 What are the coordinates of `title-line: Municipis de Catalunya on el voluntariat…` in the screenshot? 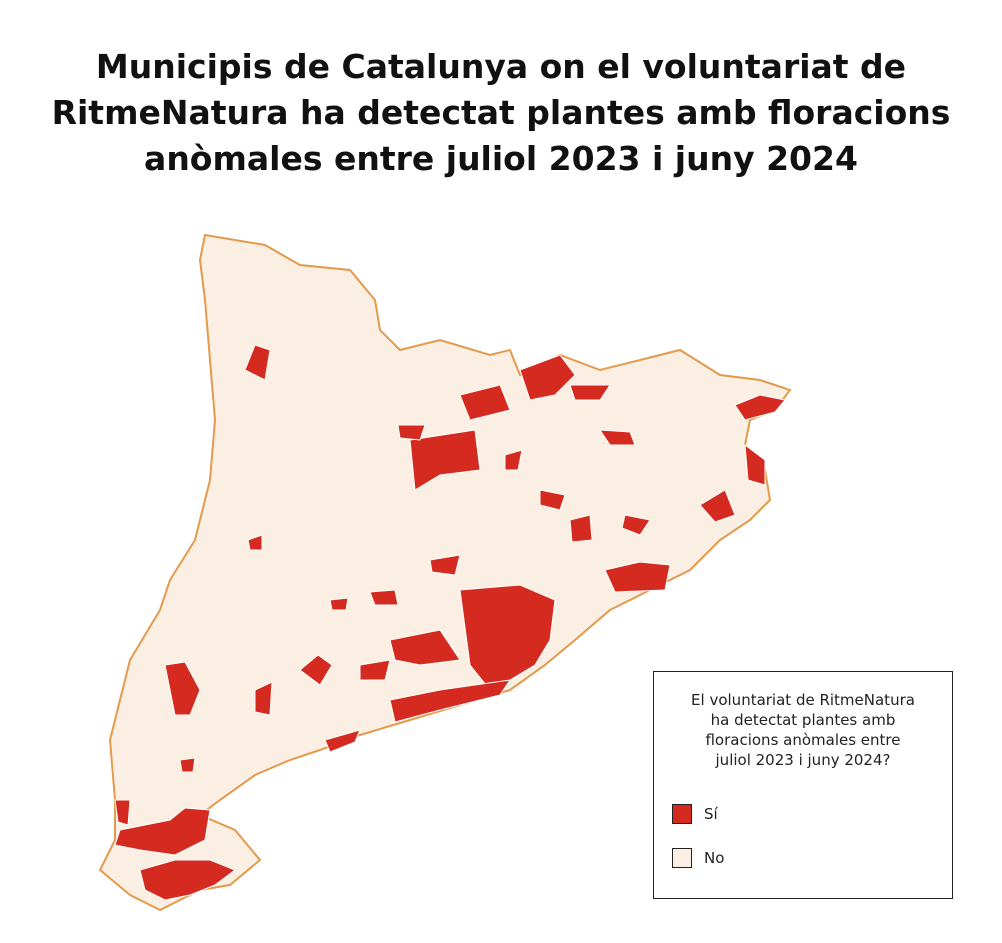 It's located at (501, 66).